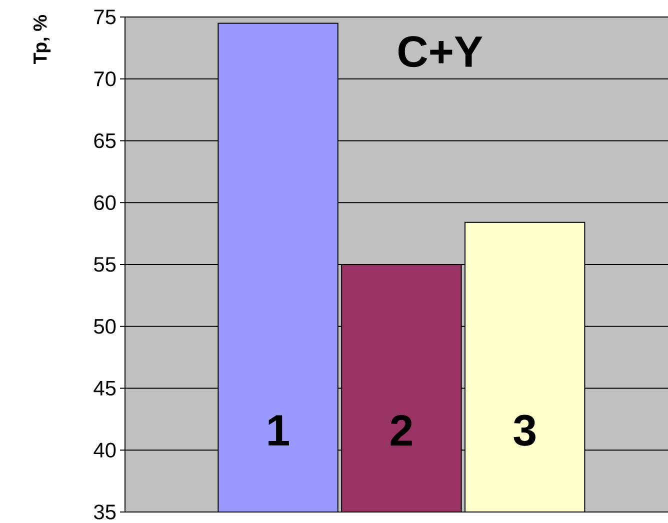  What do you see at coordinates (105, 326) in the screenshot?
I see `y-tick-label: 50` at bounding box center [105, 326].